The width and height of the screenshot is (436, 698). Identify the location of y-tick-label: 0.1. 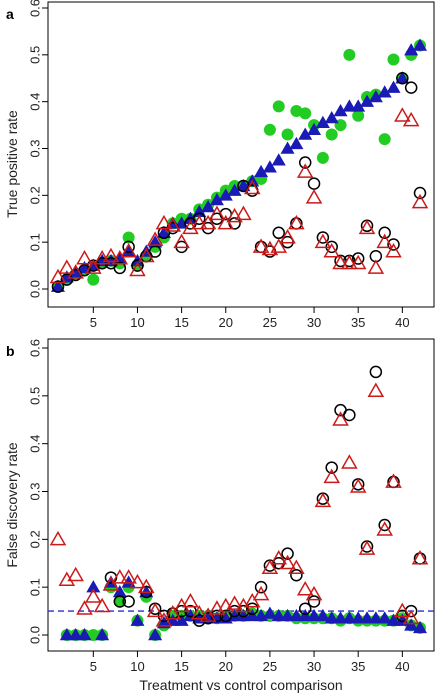
(34, 242).